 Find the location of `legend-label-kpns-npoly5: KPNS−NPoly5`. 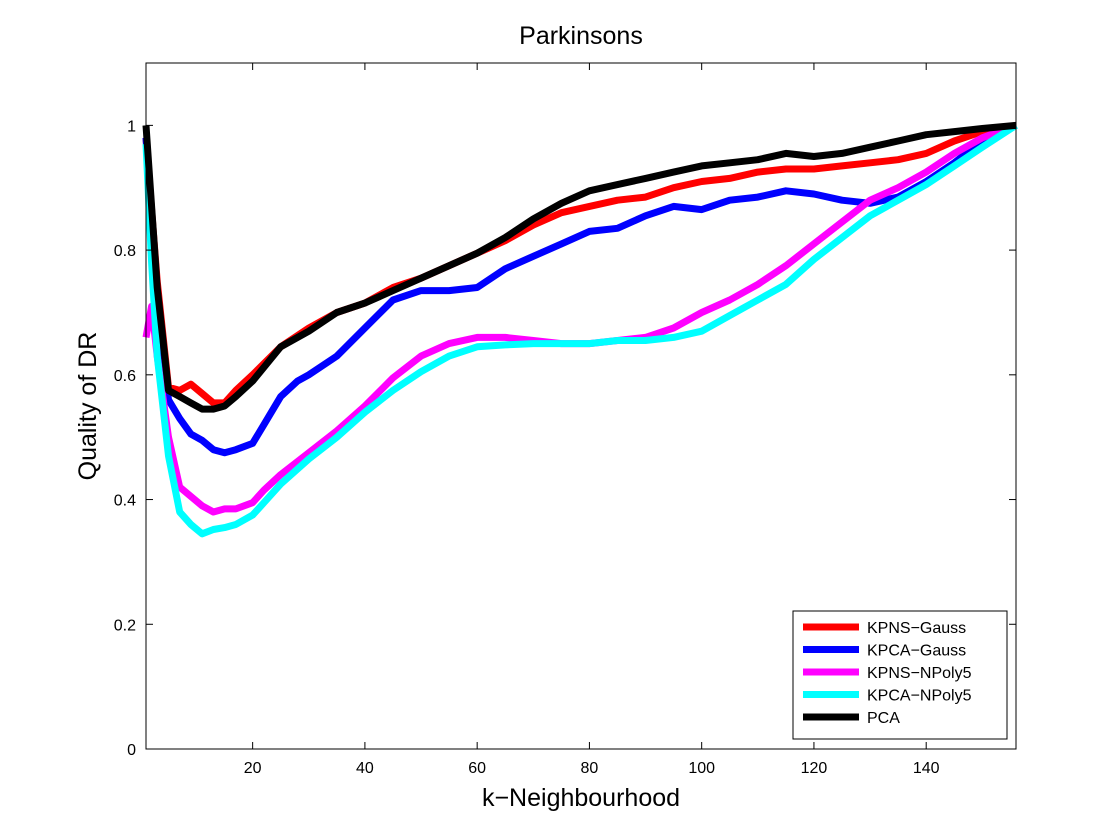

legend-label-kpns-npoly5: KPNS−NPoly5 is located at coordinates (919, 673).